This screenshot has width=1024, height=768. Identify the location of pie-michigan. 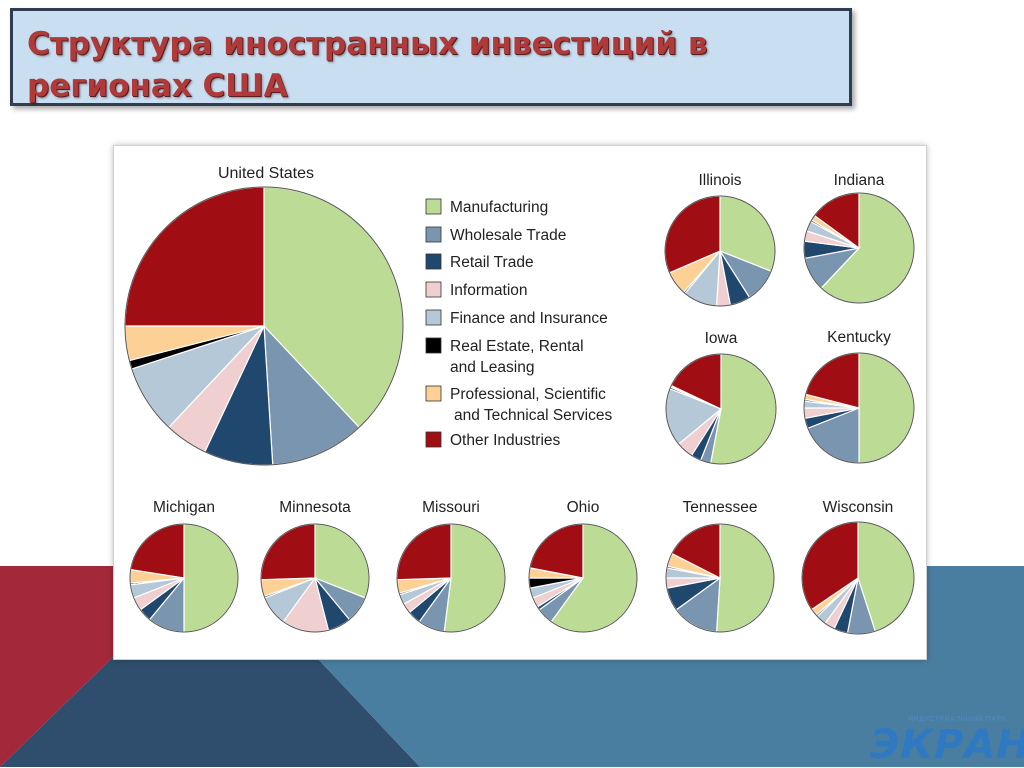
(184, 578).